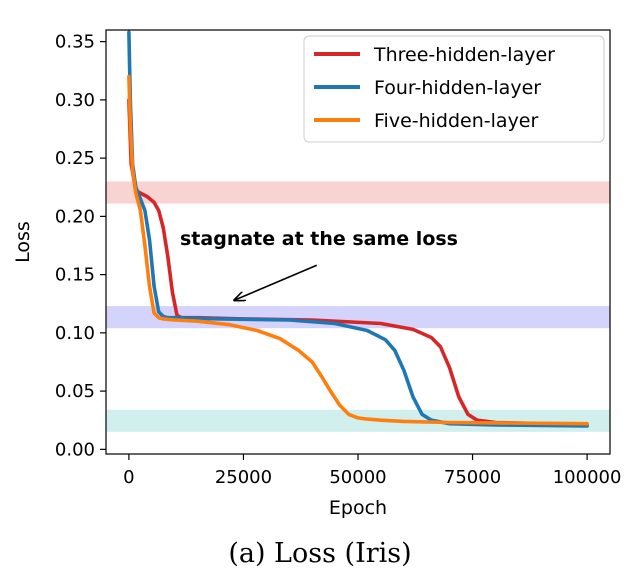  What do you see at coordinates (23, 242) in the screenshot?
I see `y-axis-label: Loss` at bounding box center [23, 242].